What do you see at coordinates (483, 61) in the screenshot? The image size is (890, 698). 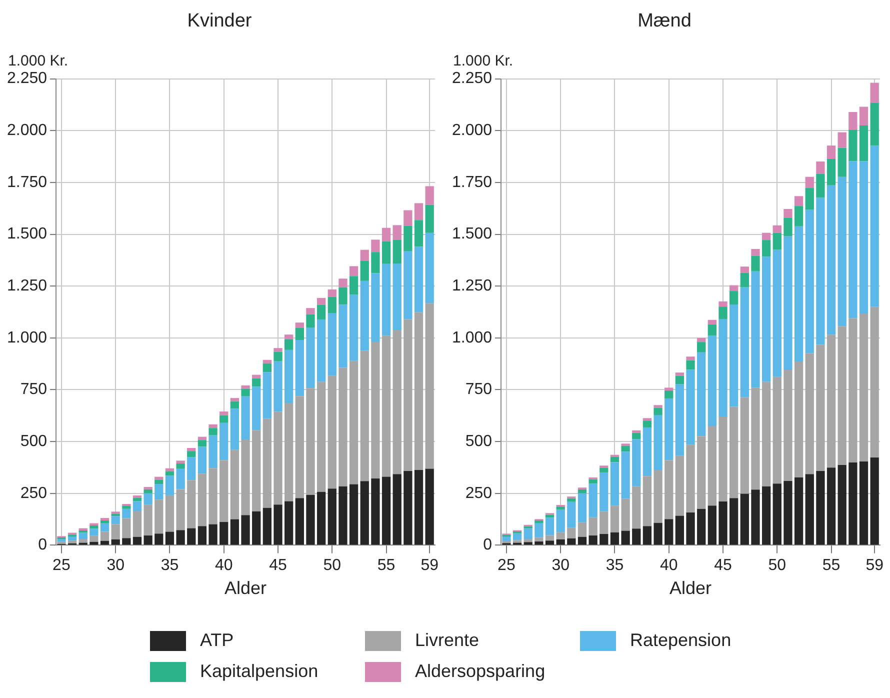 I see `y-axis-title: 1.000 Kr.` at bounding box center [483, 61].